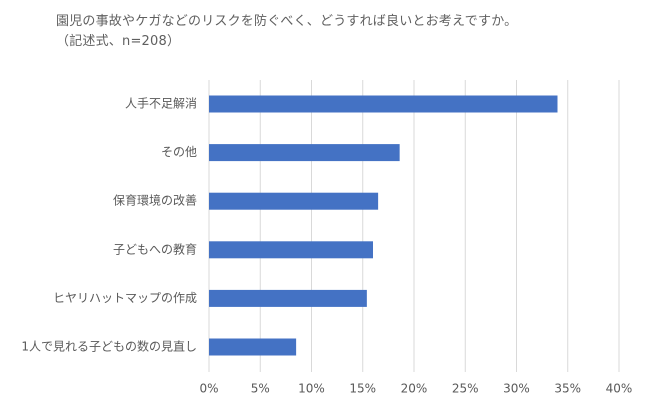  What do you see at coordinates (619, 389) in the screenshot?
I see `x-tick-label: 40%` at bounding box center [619, 389].